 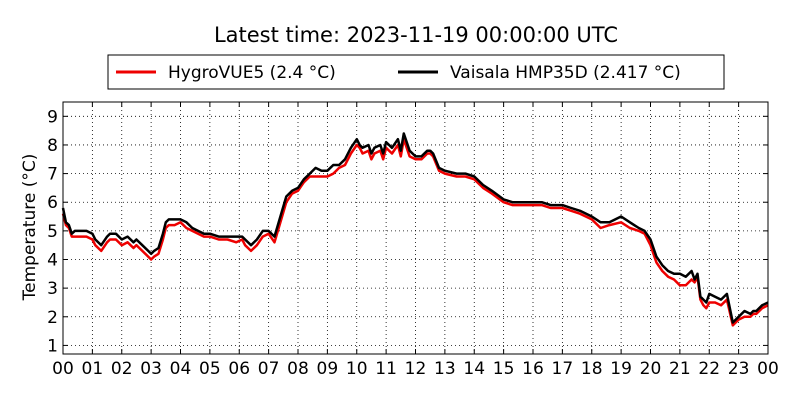 What do you see at coordinates (504, 369) in the screenshot?
I see `x-tick-label: 15` at bounding box center [504, 369].